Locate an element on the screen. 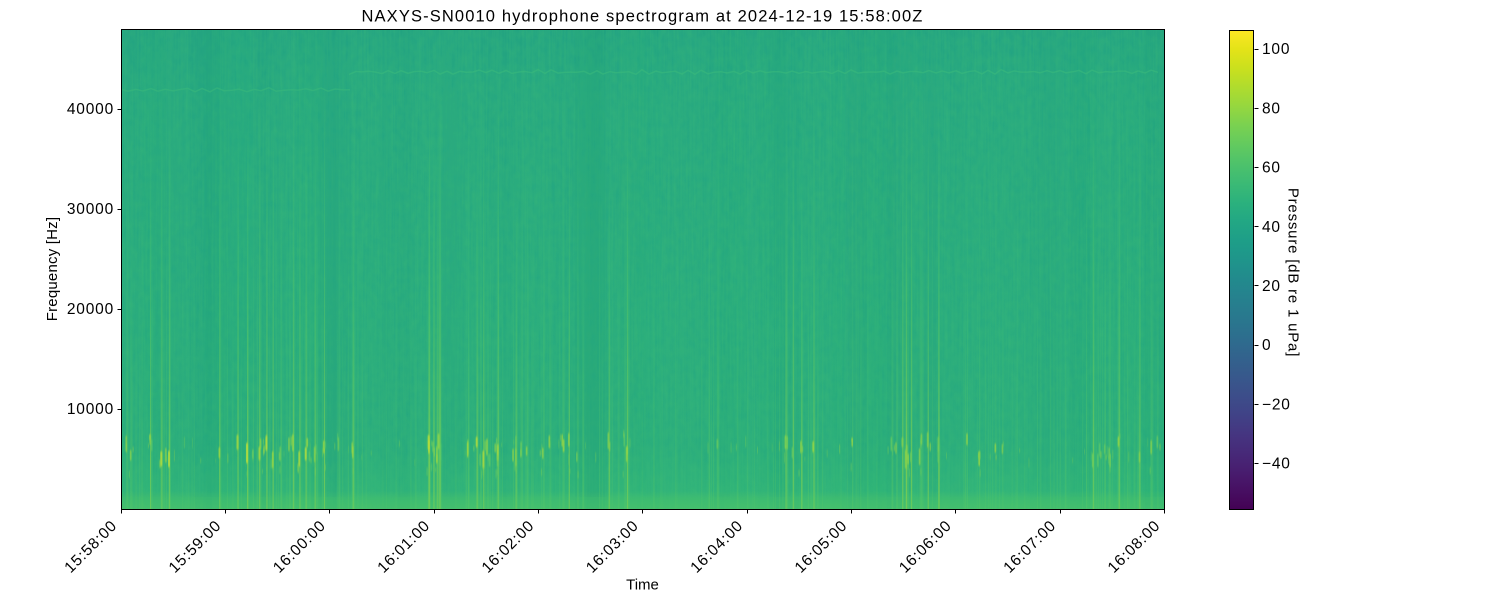  svg-text: 100 is located at coordinates (1276, 49).